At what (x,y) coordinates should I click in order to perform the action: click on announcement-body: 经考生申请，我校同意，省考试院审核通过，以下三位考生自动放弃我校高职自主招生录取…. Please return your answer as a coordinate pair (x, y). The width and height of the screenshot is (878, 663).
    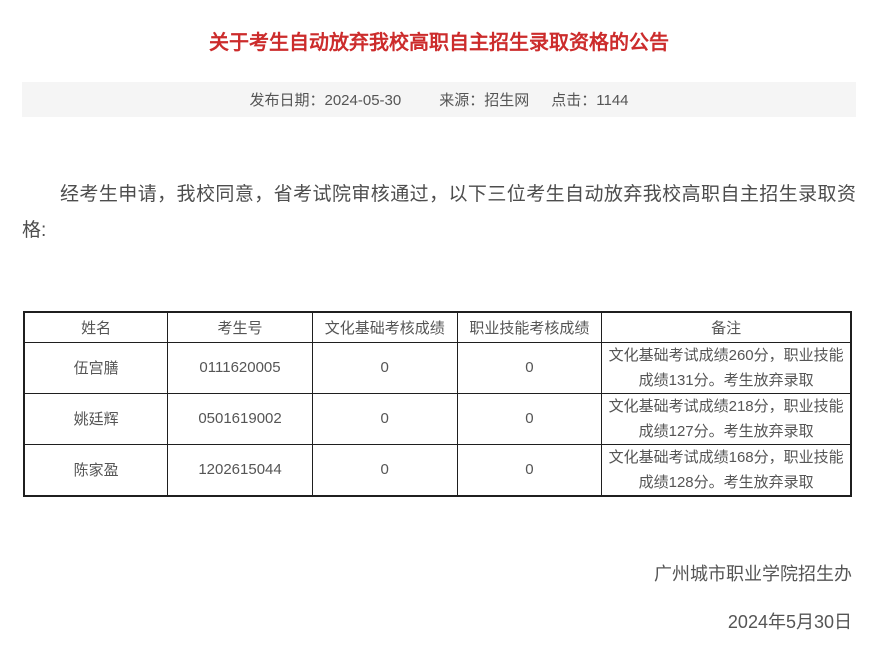
    Looking at the image, I should click on (439, 212).